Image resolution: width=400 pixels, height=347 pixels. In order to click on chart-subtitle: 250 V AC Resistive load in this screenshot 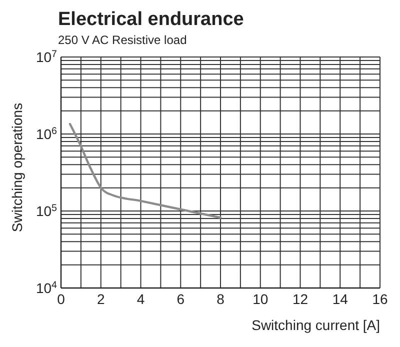, I will do `click(122, 40)`.